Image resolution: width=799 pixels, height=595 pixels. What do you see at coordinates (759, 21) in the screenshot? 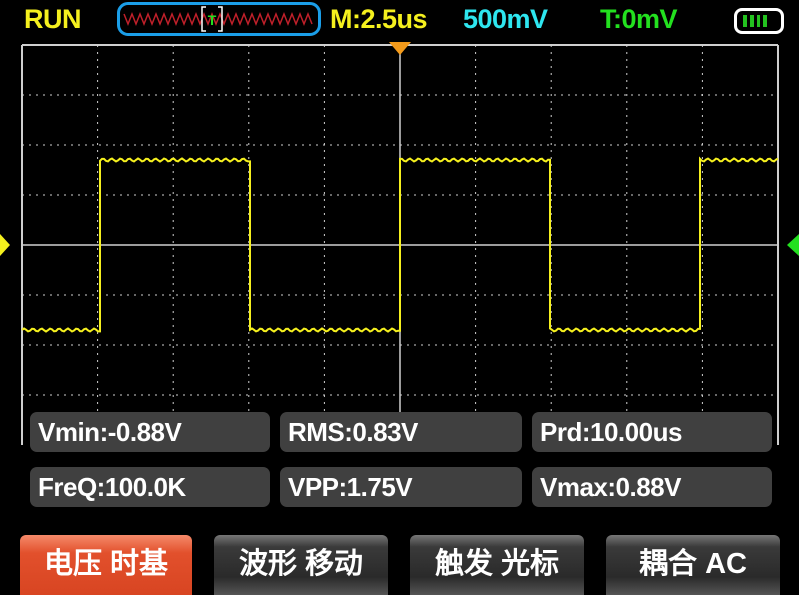
I see `battery-icon` at bounding box center [759, 21].